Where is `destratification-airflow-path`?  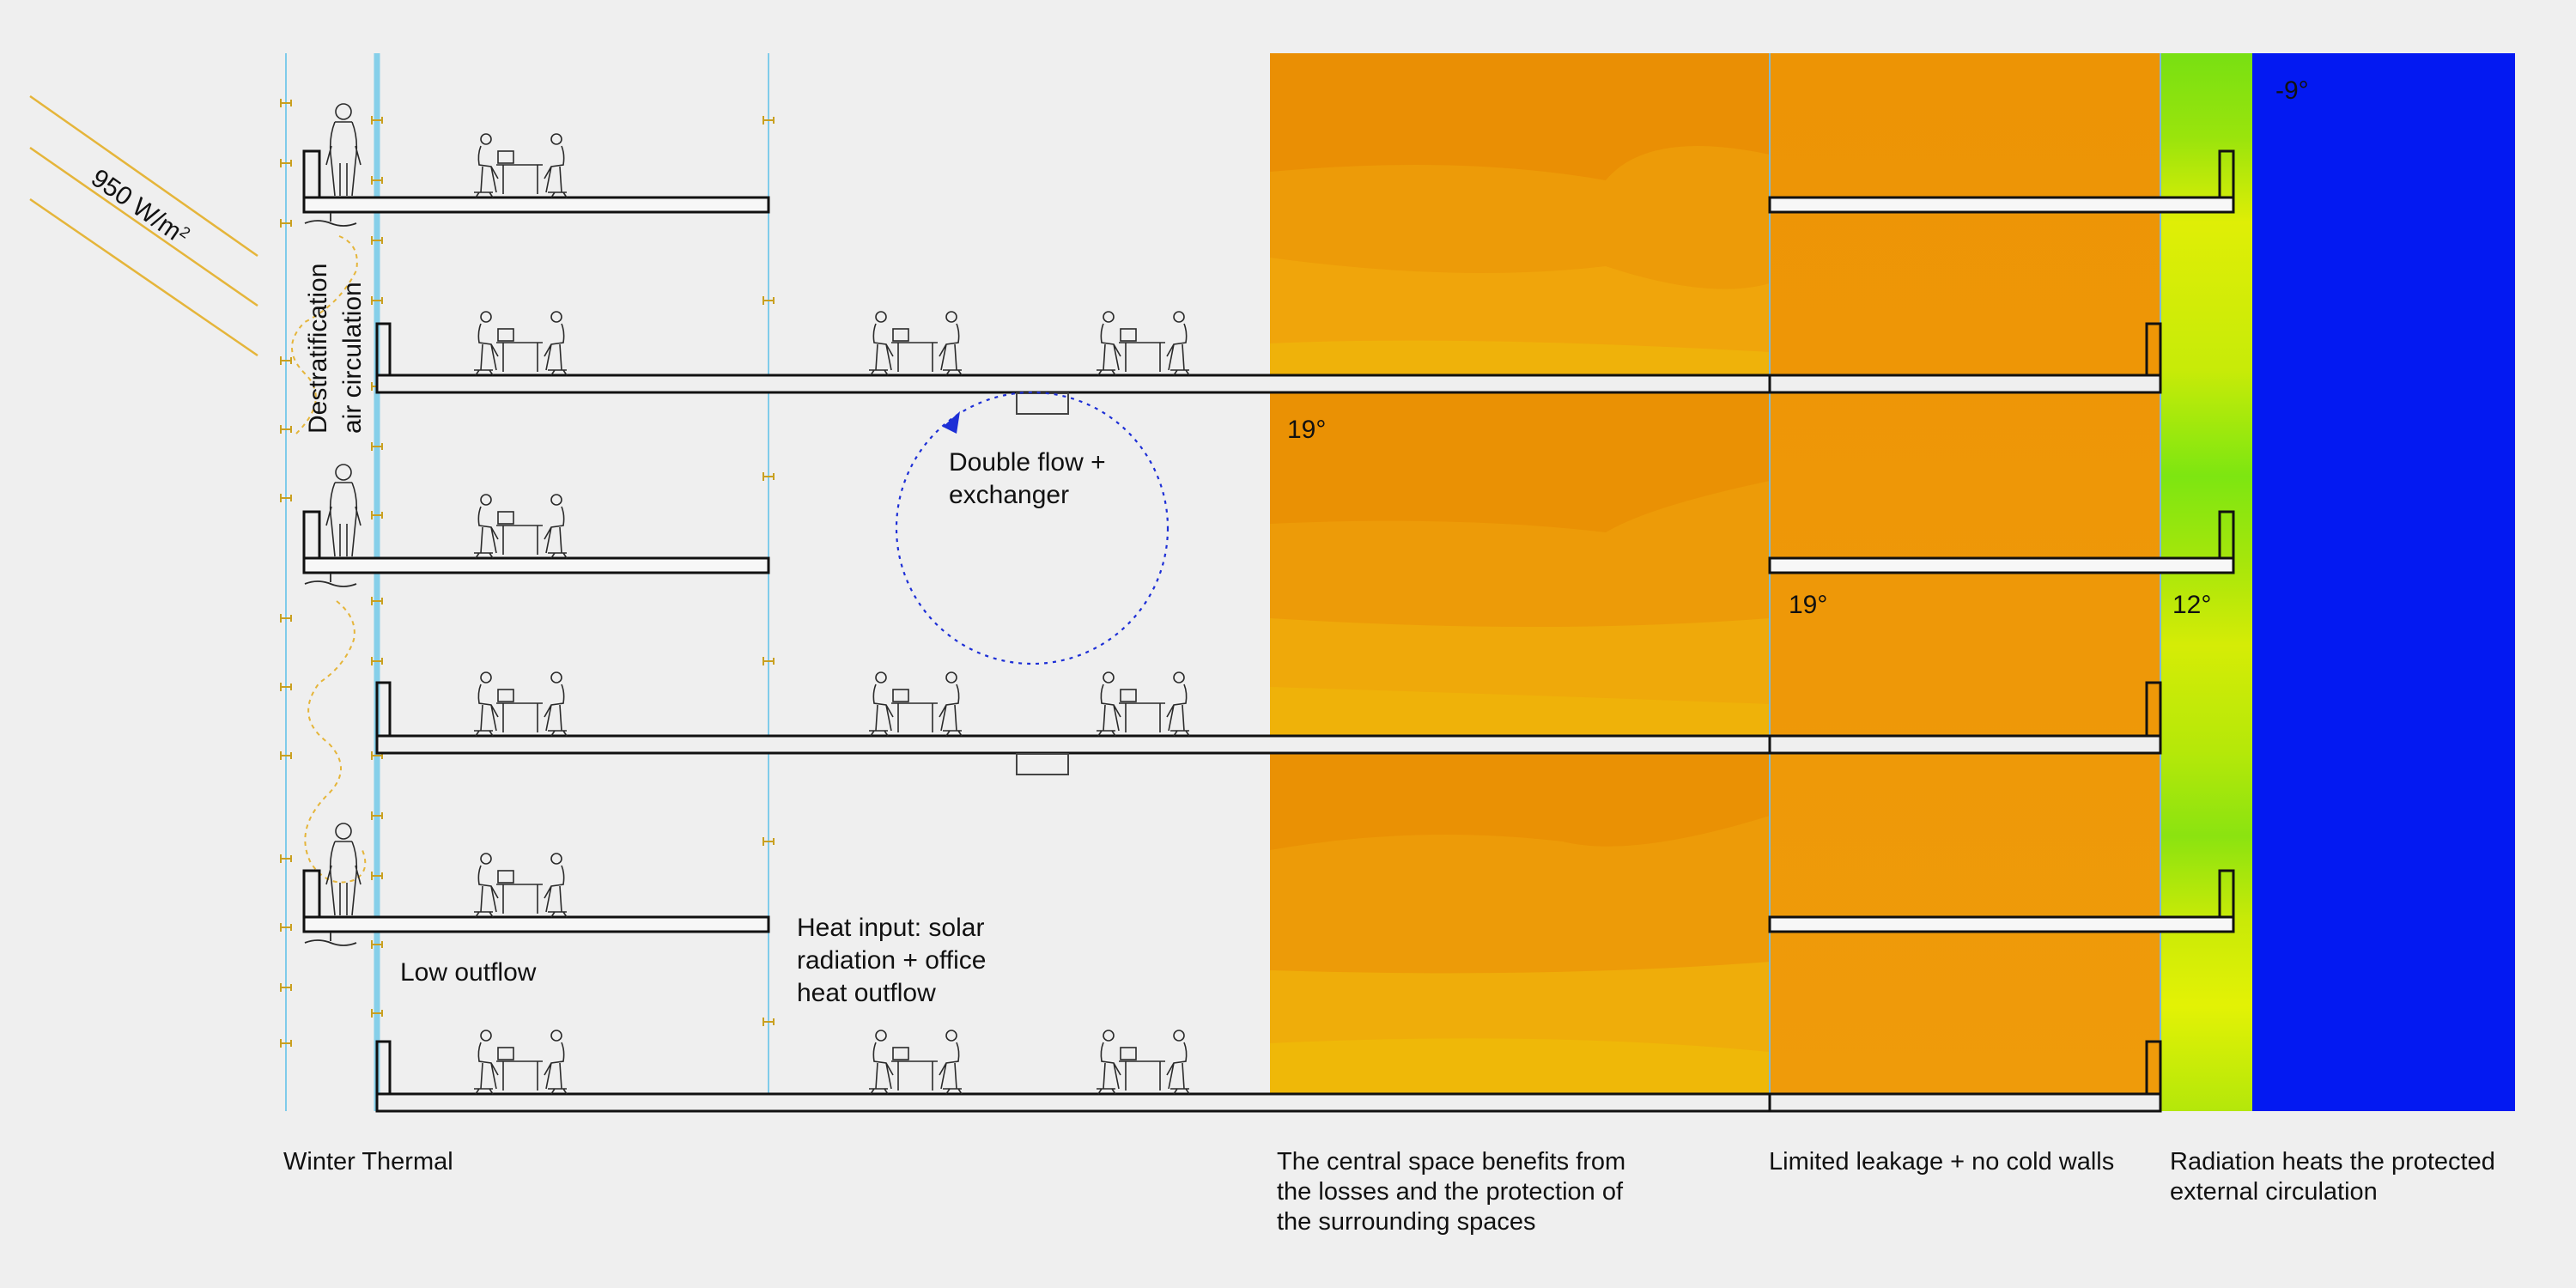 destratification-airflow-path is located at coordinates (329, 559).